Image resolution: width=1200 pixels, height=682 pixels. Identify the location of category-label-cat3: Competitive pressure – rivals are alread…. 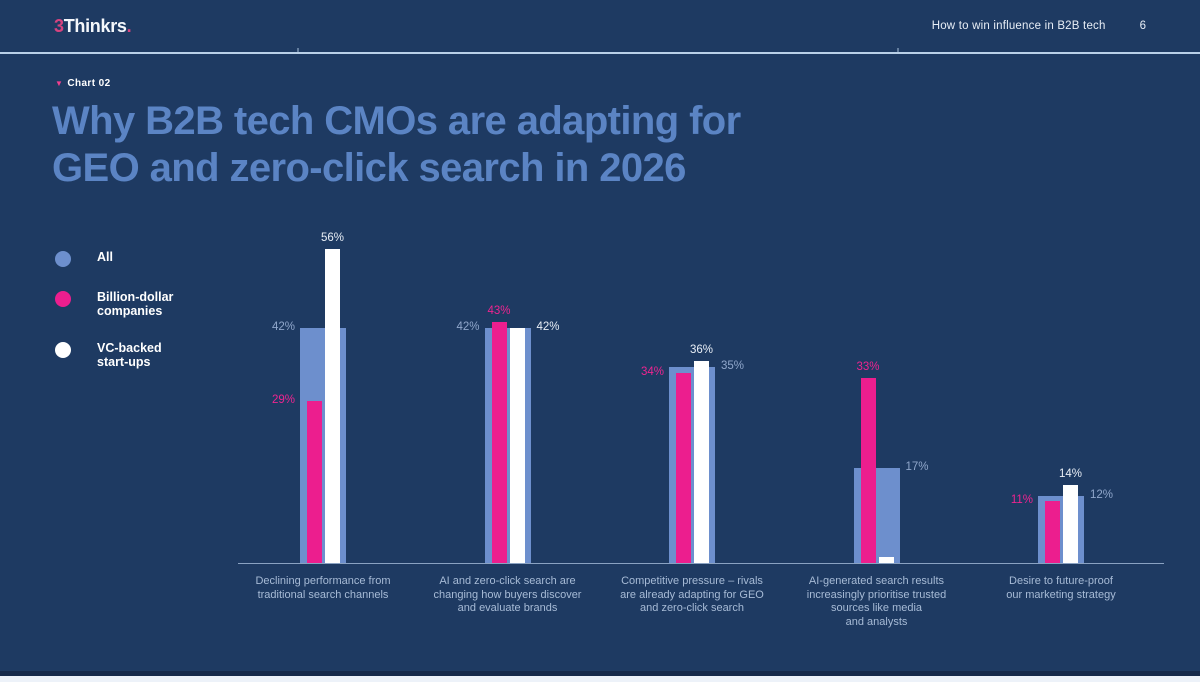
(692, 594).